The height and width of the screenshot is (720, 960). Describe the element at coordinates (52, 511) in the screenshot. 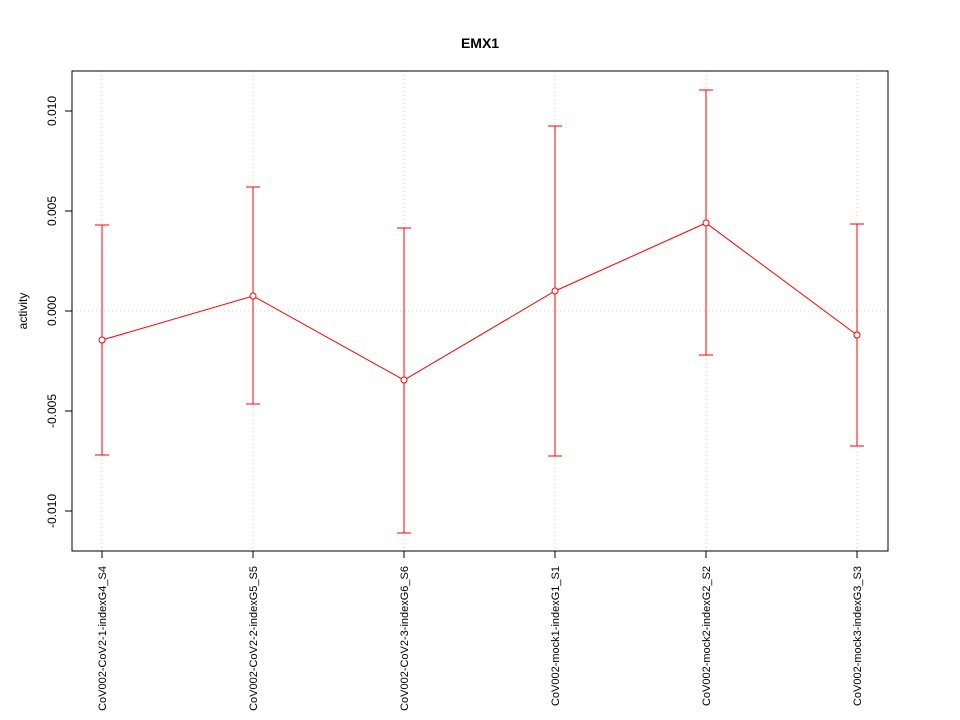

I see `y-tick-label: -0.010` at that location.